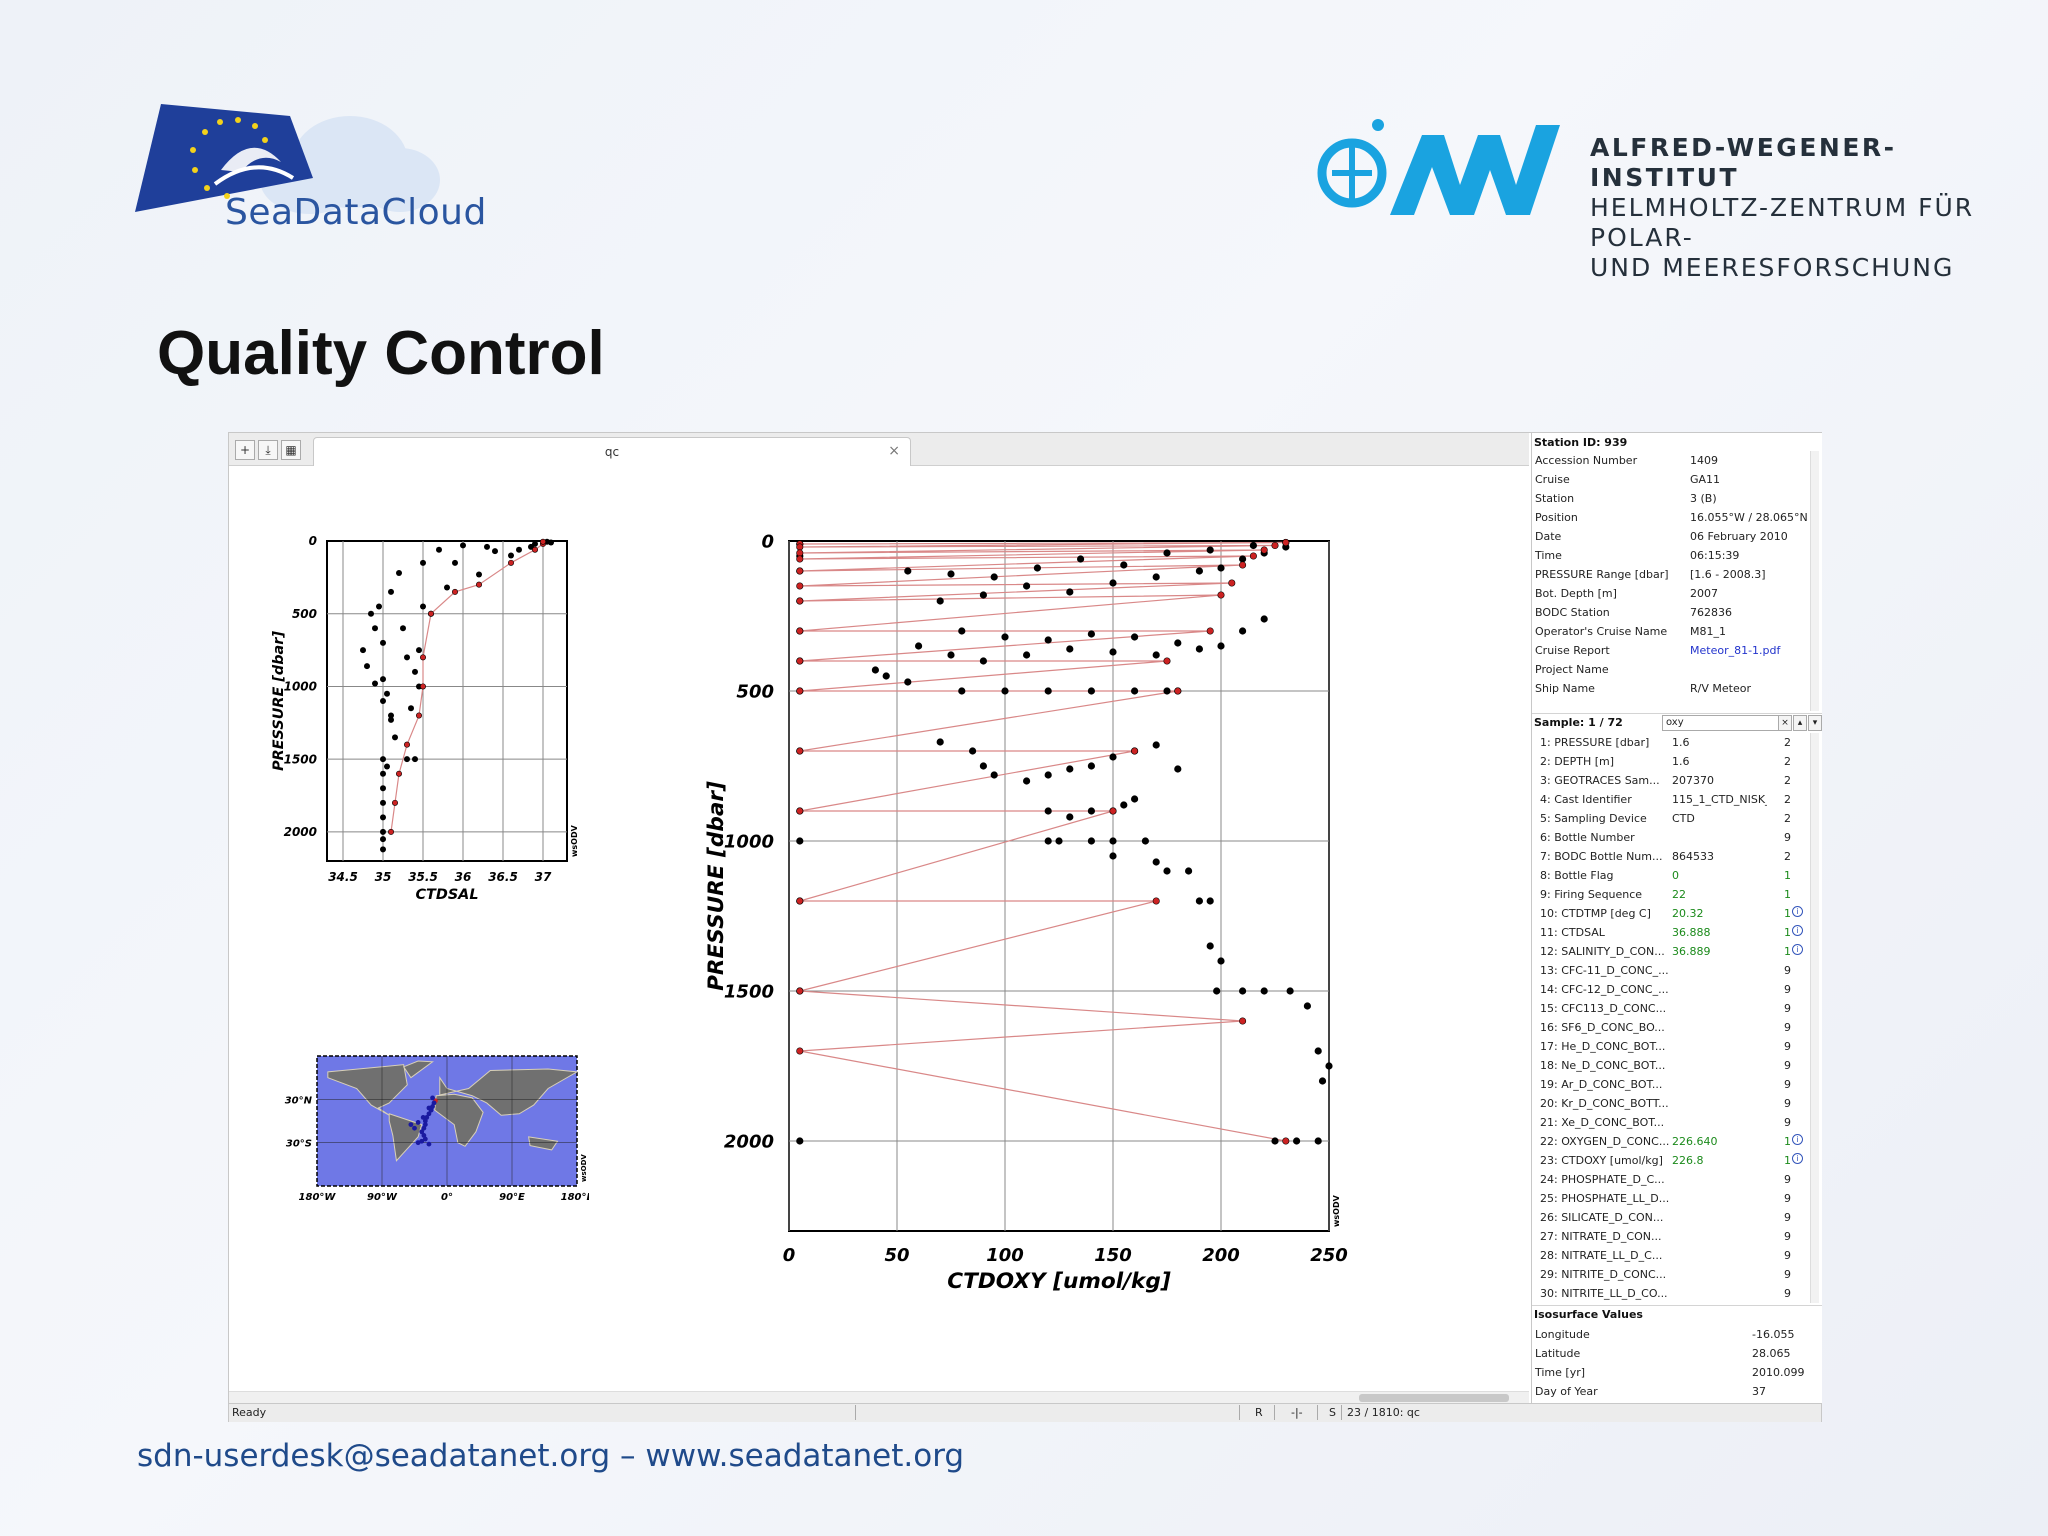 The image size is (2048, 1536). I want to click on sample-row: 23: CTDOXY [umol/kg] 226.8 1 i, so click(1670, 1160).